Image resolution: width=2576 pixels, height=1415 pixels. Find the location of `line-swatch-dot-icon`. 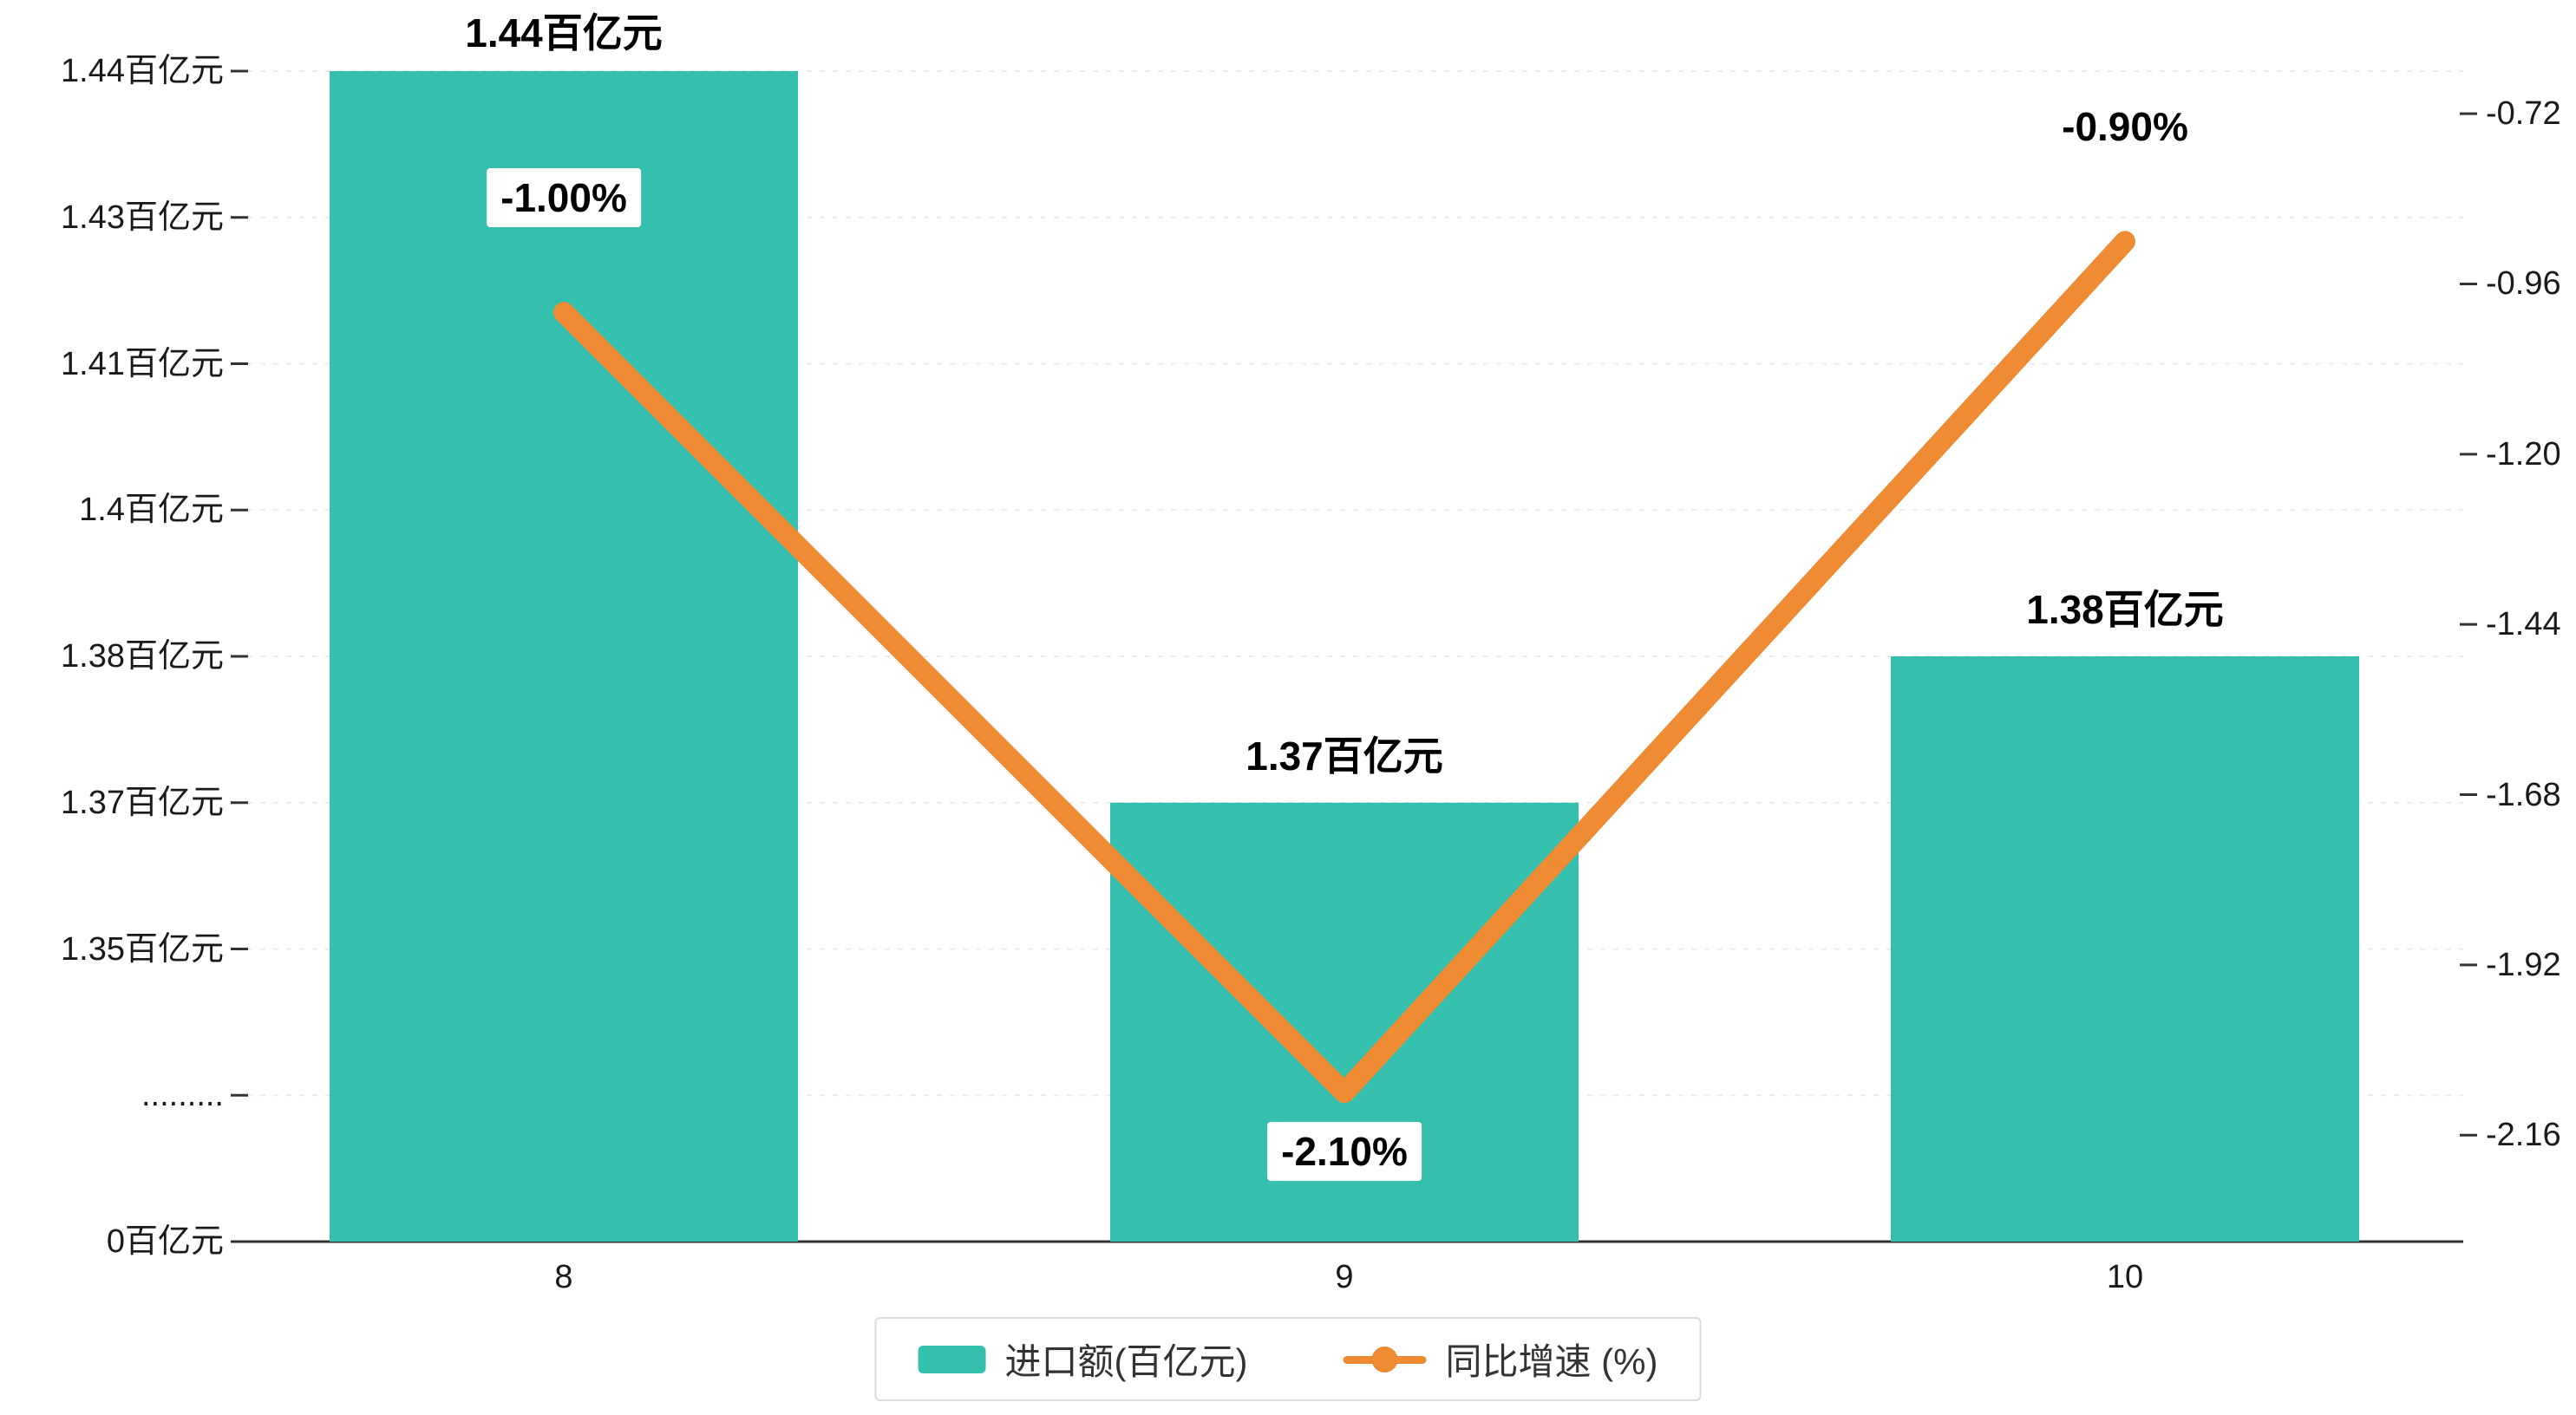

line-swatch-dot-icon is located at coordinates (1384, 1359).